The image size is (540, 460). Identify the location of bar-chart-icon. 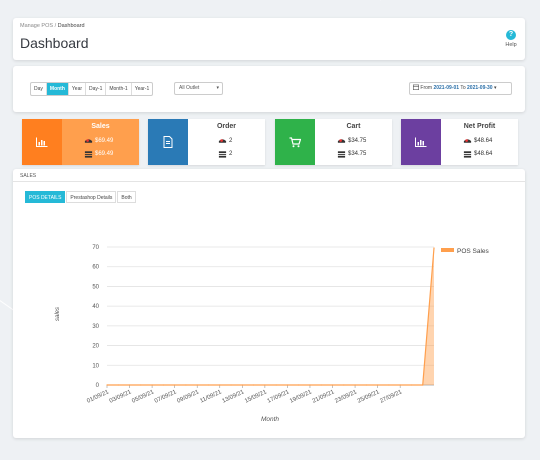
(42, 142).